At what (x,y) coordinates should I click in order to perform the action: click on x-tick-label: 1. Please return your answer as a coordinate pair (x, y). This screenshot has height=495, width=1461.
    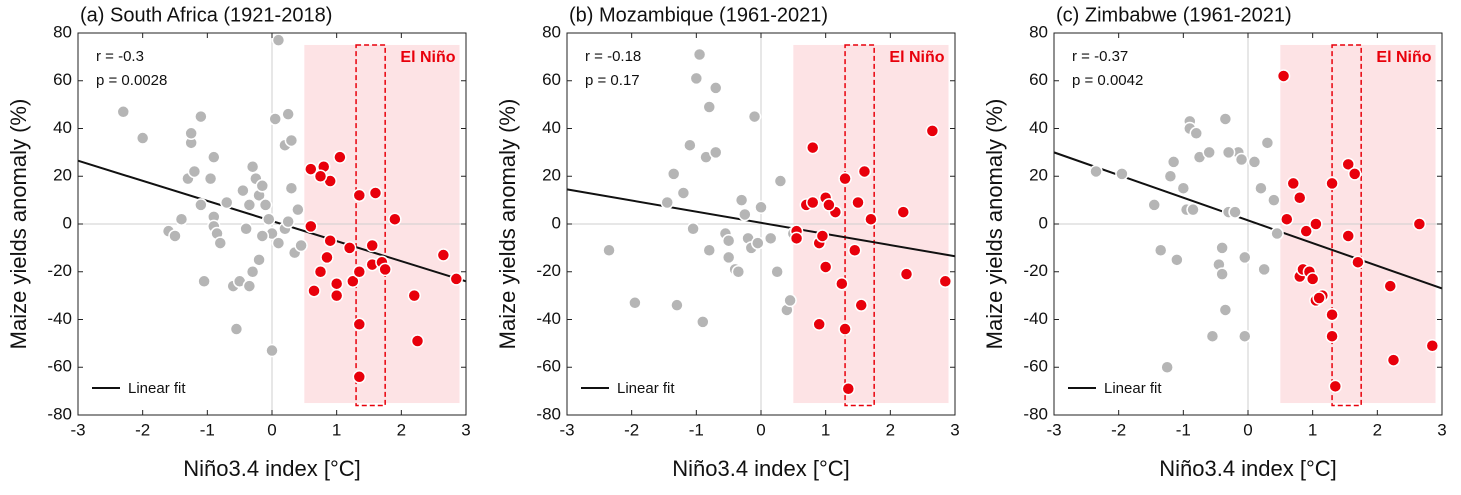
    Looking at the image, I should click on (825, 429).